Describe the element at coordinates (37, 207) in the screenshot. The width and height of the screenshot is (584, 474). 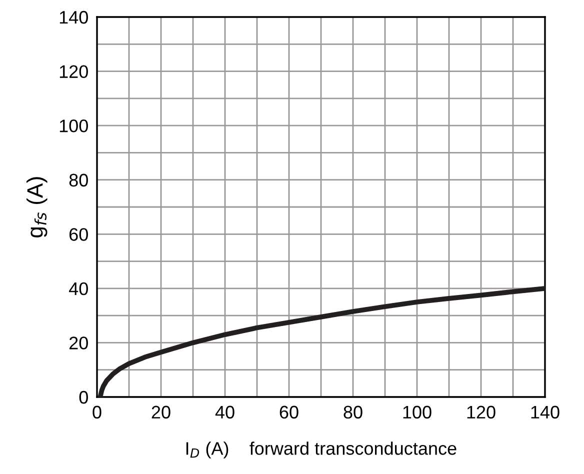
I see `y-axis-title: g$_{fs}$ (A)` at that location.